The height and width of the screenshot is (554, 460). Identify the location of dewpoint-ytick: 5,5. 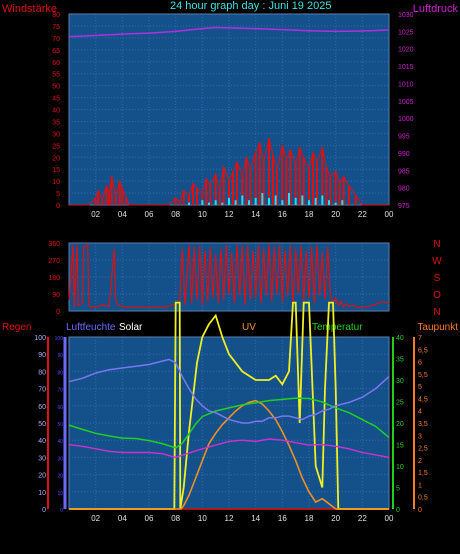
(423, 375).